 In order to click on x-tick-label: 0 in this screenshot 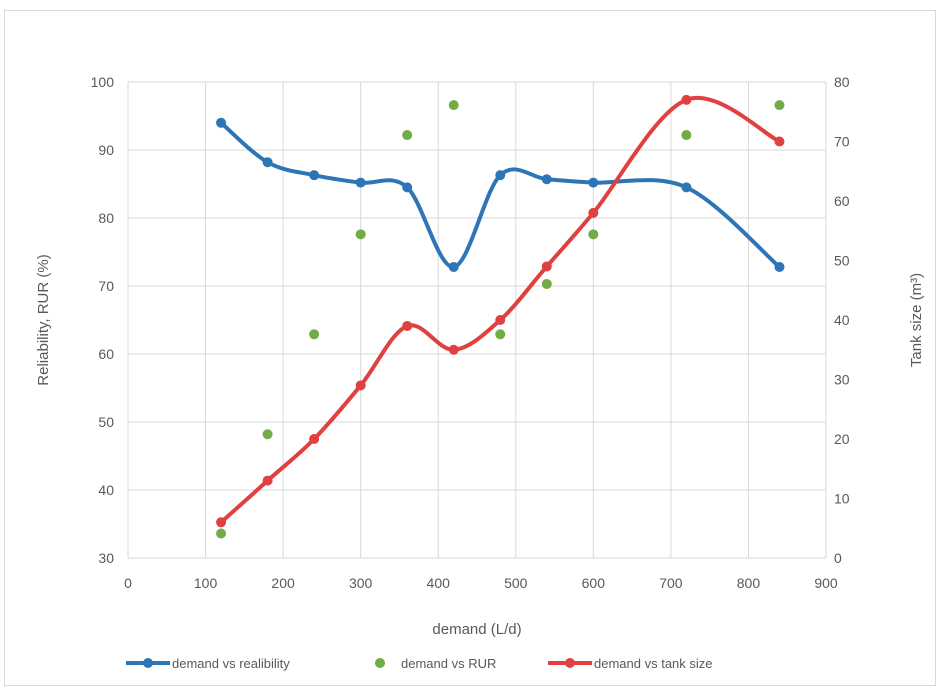, I will do `click(128, 583)`.